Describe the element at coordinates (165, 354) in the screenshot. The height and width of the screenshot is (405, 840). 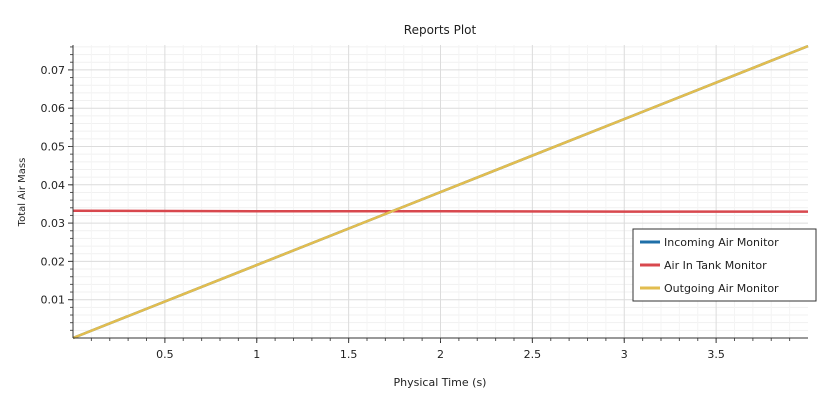
I see `x-tick-label: 0.5` at that location.